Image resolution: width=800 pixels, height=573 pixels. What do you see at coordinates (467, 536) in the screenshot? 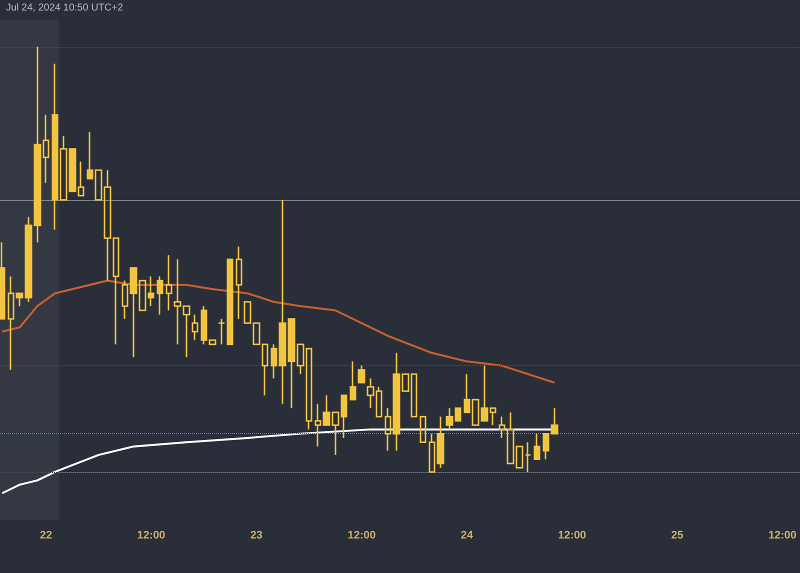
I see `x-tick-label: 24` at bounding box center [467, 536].